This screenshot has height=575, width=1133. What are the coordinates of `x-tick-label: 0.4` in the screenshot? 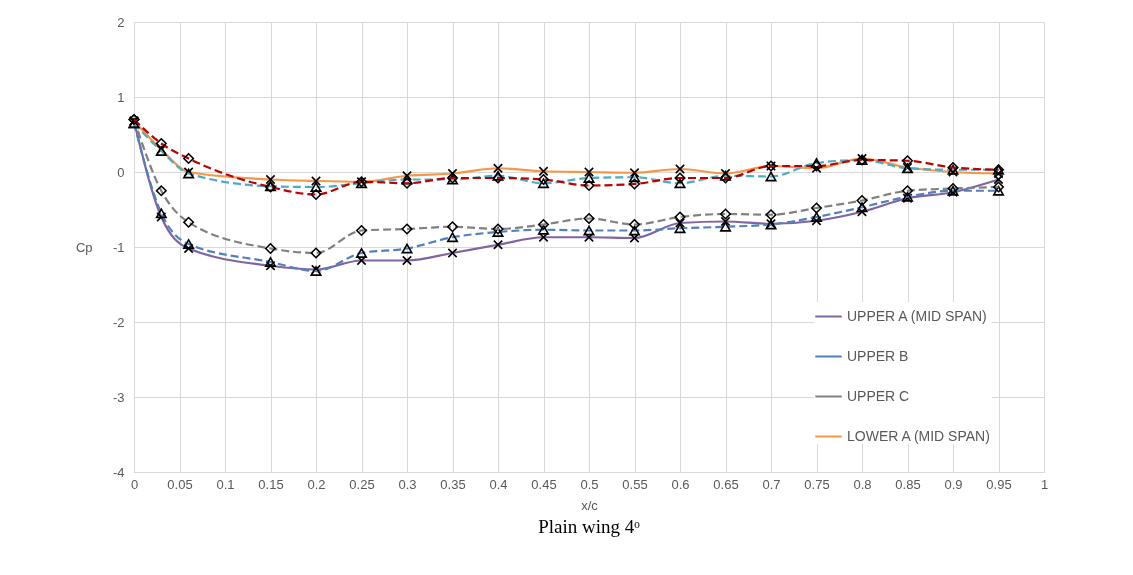 It's located at (498, 484).